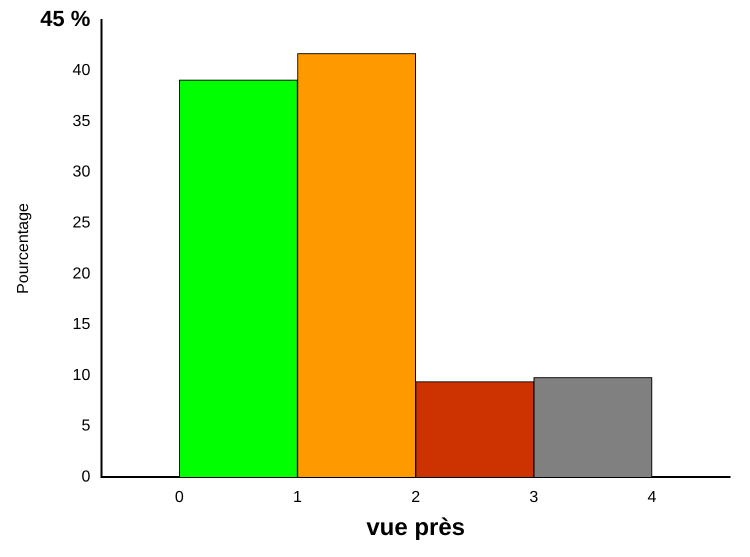 This screenshot has width=750, height=557. What do you see at coordinates (81, 325) in the screenshot?
I see `y-tick-label: 15` at bounding box center [81, 325].